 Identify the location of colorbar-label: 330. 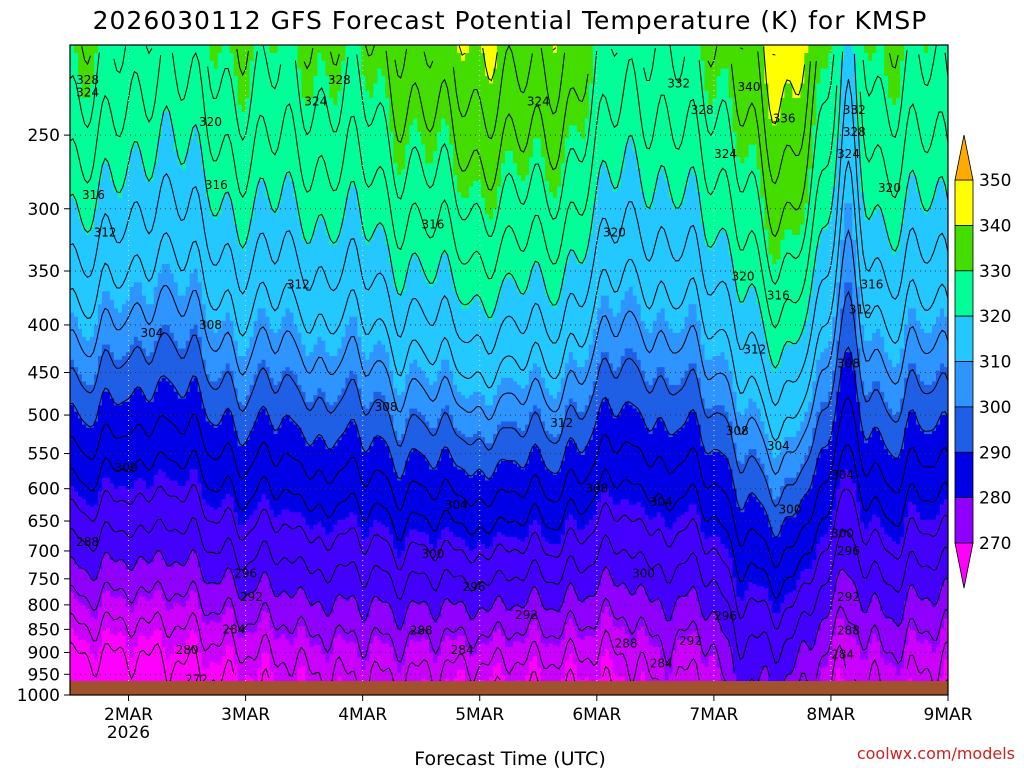
(995, 272).